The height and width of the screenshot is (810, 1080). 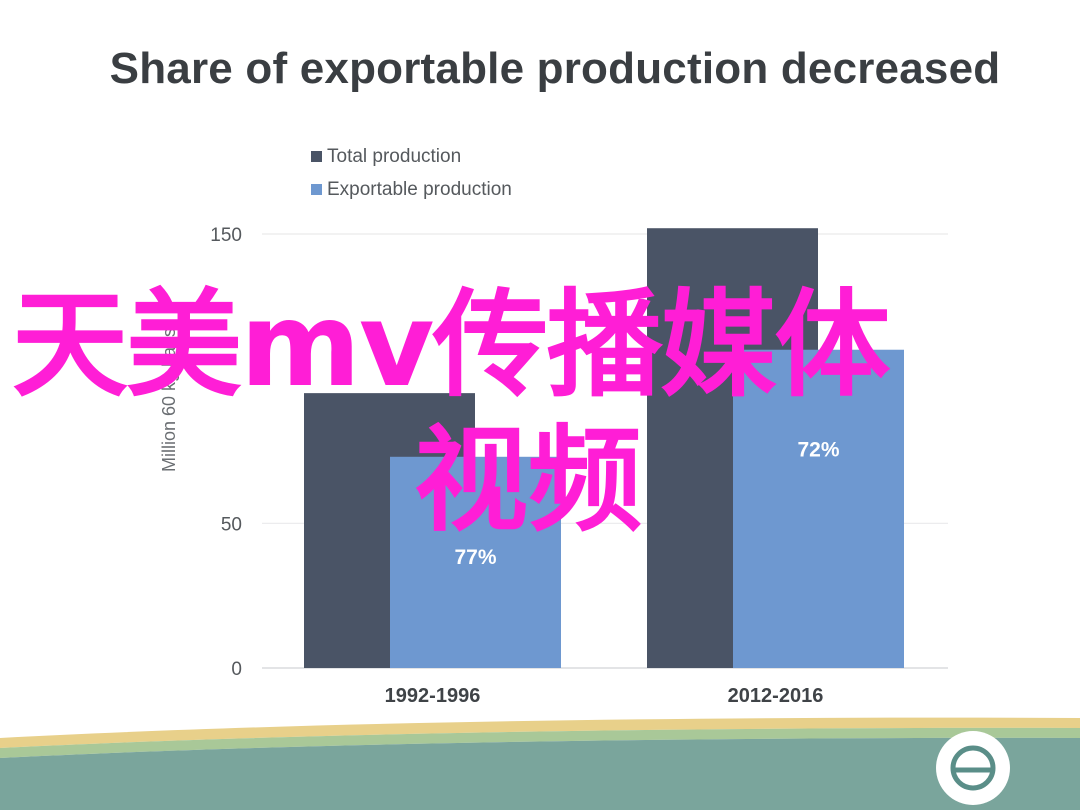 What do you see at coordinates (555, 68) in the screenshot?
I see `slide-title: Share of exportable production decreased` at bounding box center [555, 68].